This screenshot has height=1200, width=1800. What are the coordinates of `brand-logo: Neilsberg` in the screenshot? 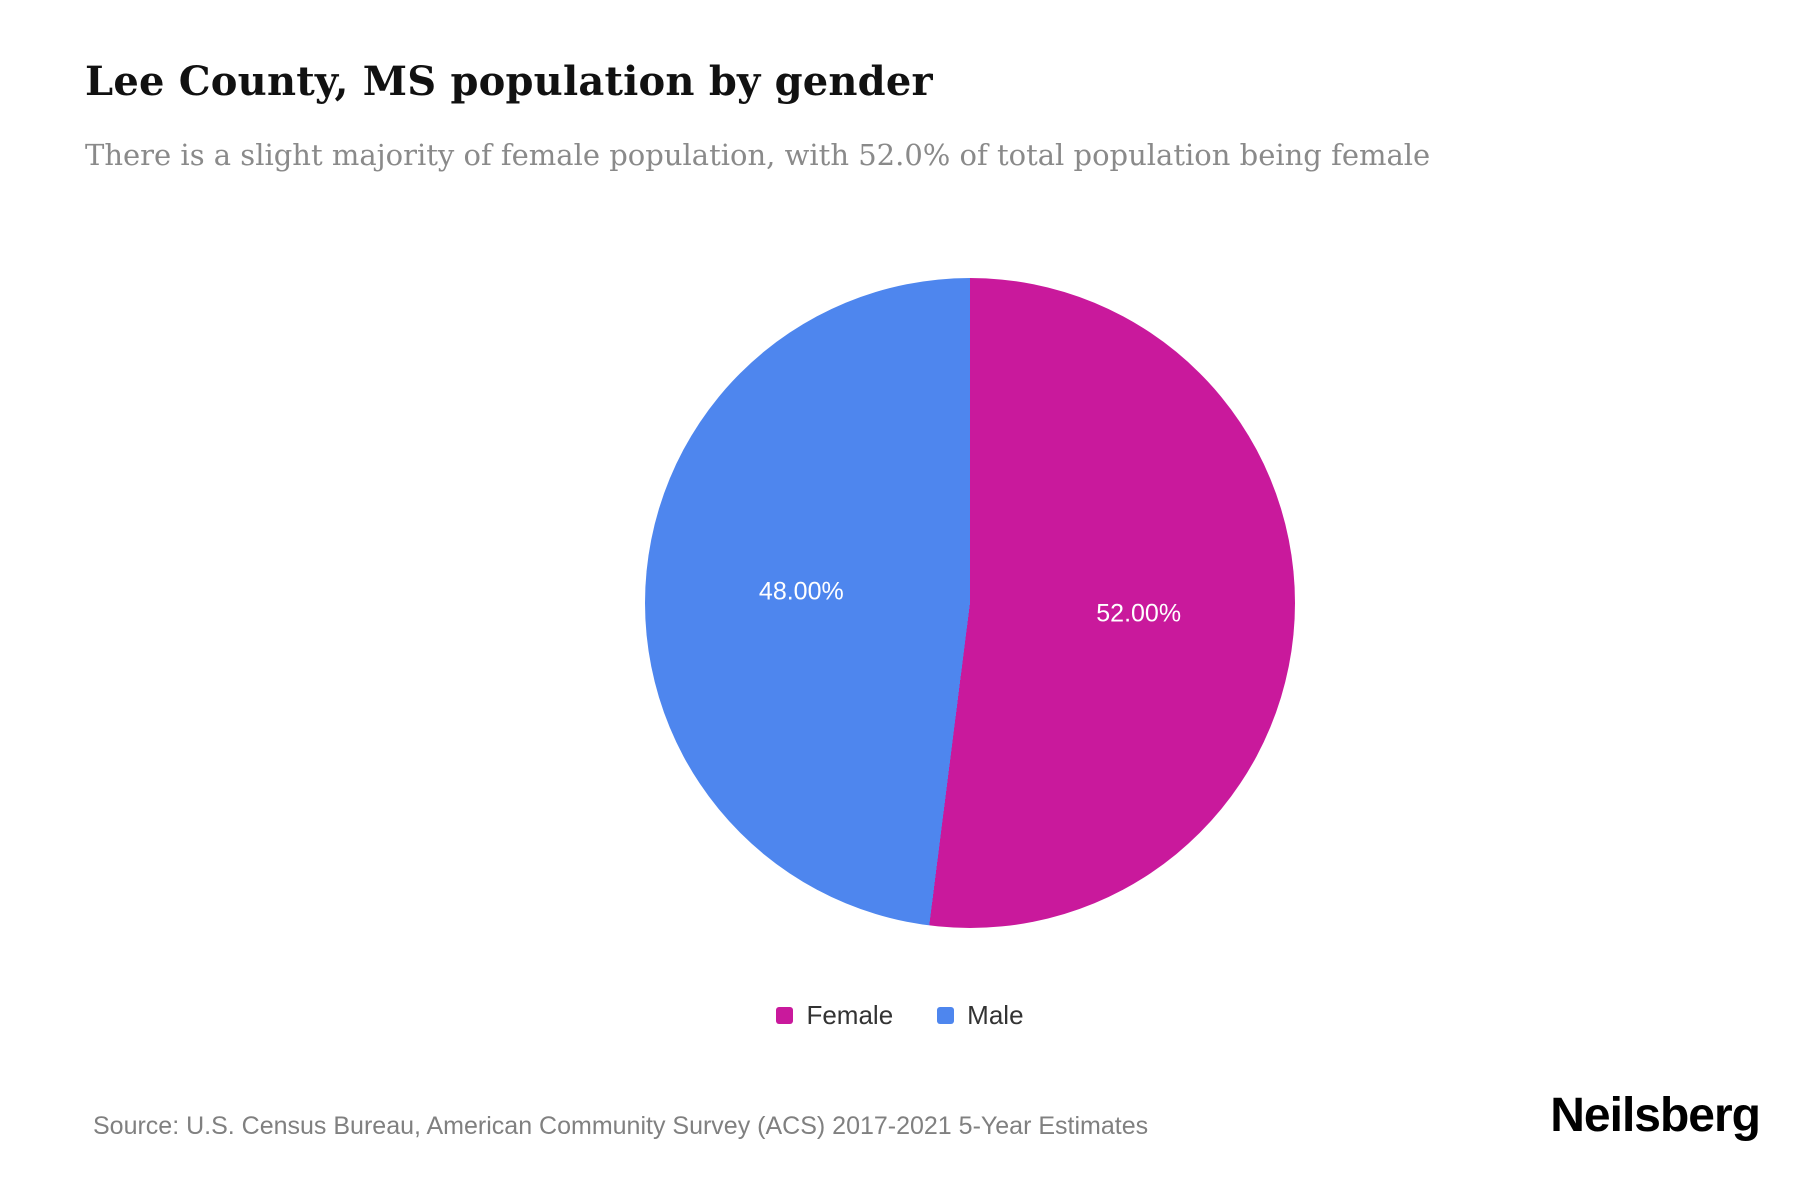 It's located at (1655, 1115).